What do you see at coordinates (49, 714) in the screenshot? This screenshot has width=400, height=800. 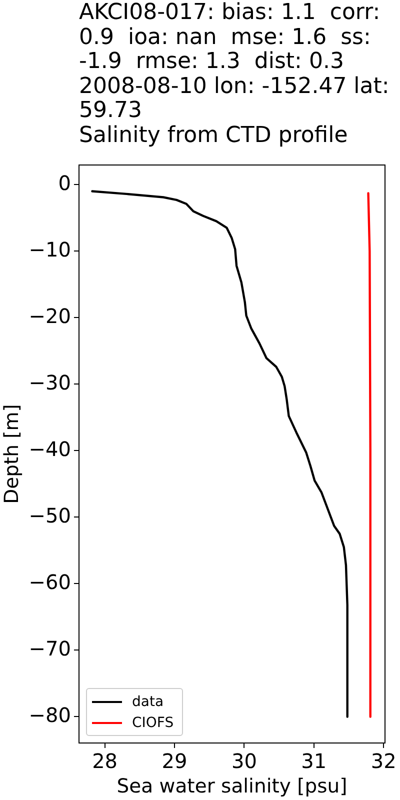 I see `y-tick-label: −80` at bounding box center [49, 714].